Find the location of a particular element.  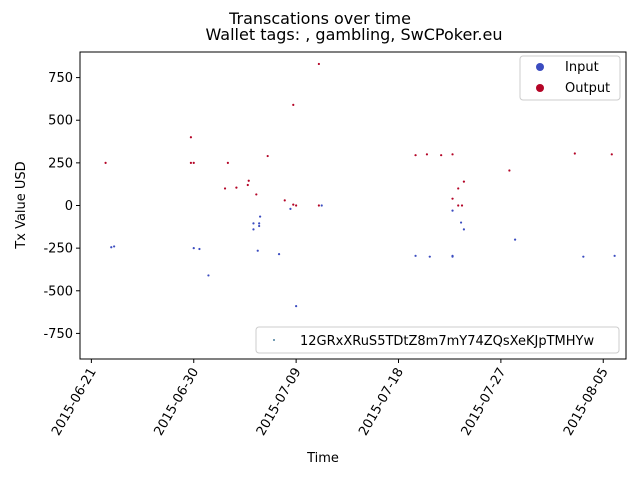

legend-wallet-box is located at coordinates (437, 340).